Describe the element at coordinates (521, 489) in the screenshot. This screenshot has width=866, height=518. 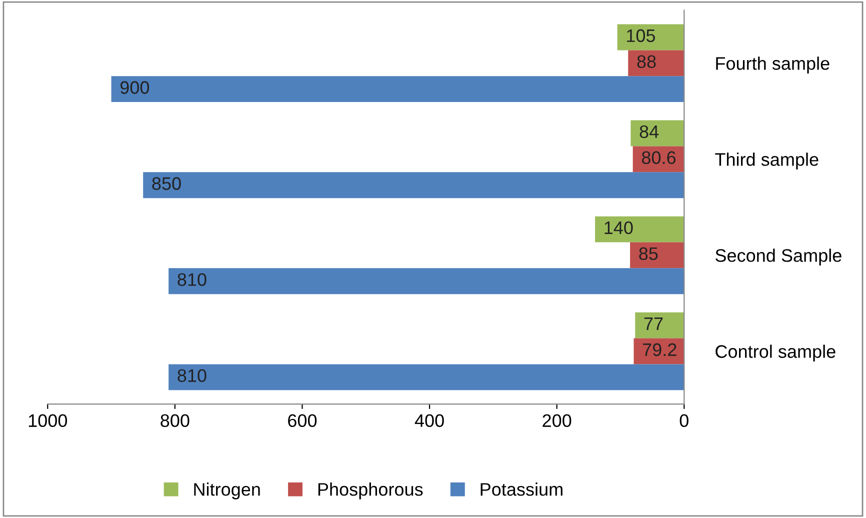
I see `legend-label: Potassium` at that location.